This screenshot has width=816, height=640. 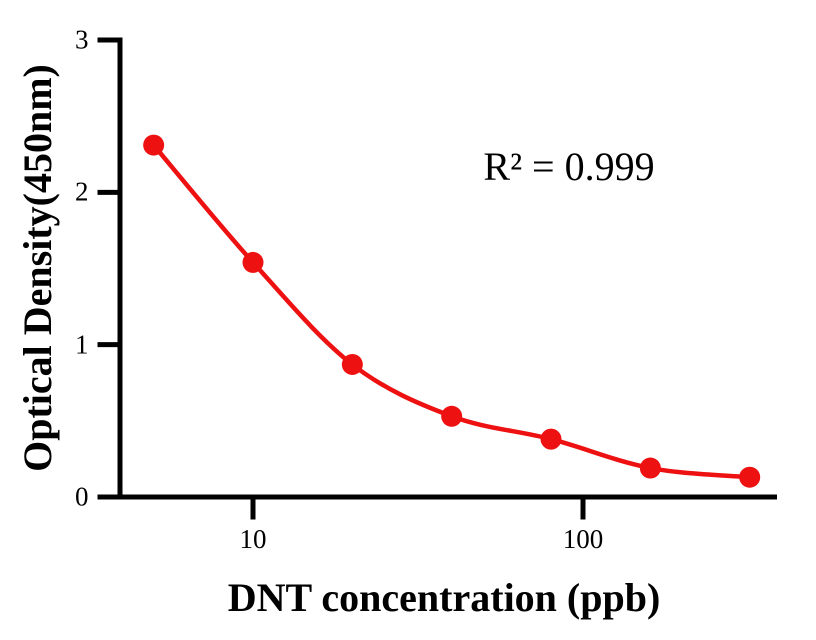 What do you see at coordinates (37, 268) in the screenshot?
I see `y-axis-title: Optical Density(450nm)` at bounding box center [37, 268].